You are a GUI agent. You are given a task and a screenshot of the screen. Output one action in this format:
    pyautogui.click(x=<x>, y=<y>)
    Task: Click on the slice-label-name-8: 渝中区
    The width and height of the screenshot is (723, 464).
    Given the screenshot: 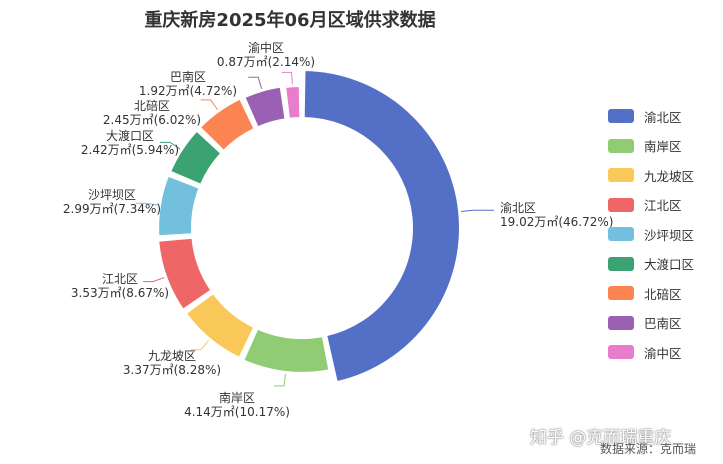 What is the action you would take?
    pyautogui.click(x=266, y=47)
    